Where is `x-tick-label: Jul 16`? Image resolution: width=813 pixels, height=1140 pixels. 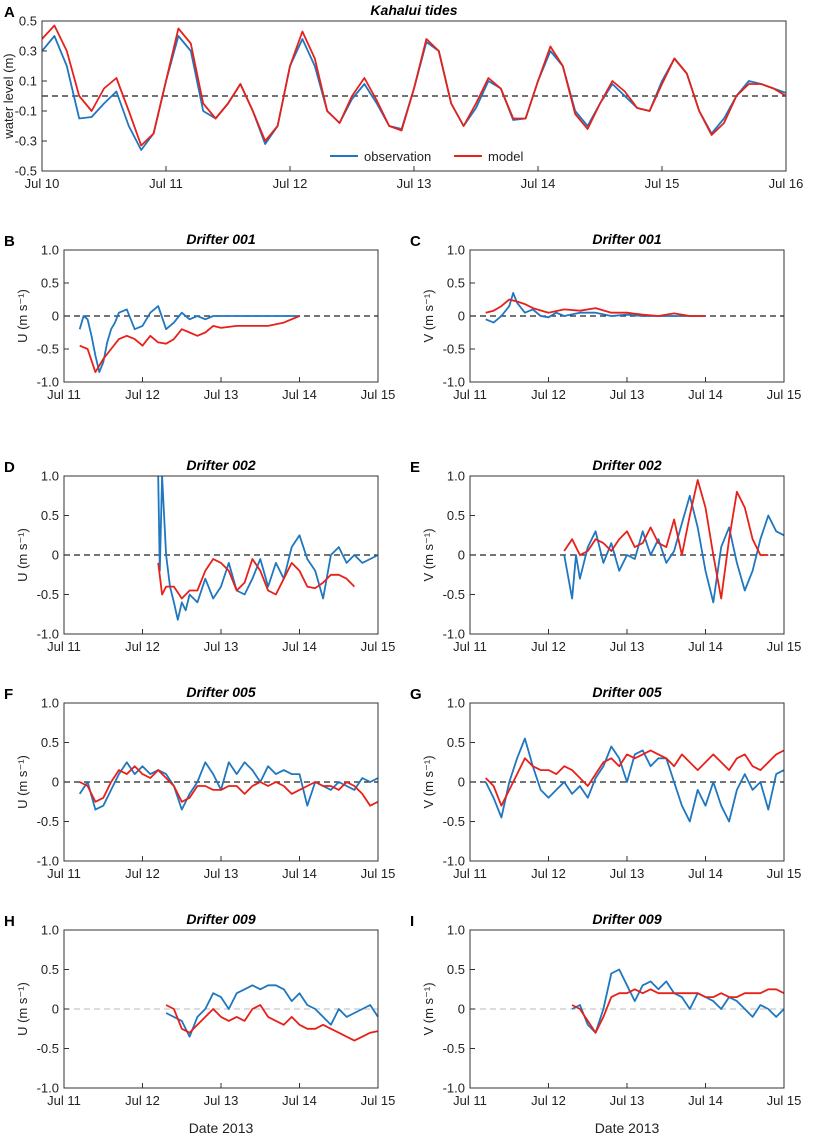
x-tick-label: Jul 16 is located at coordinates (786, 183).